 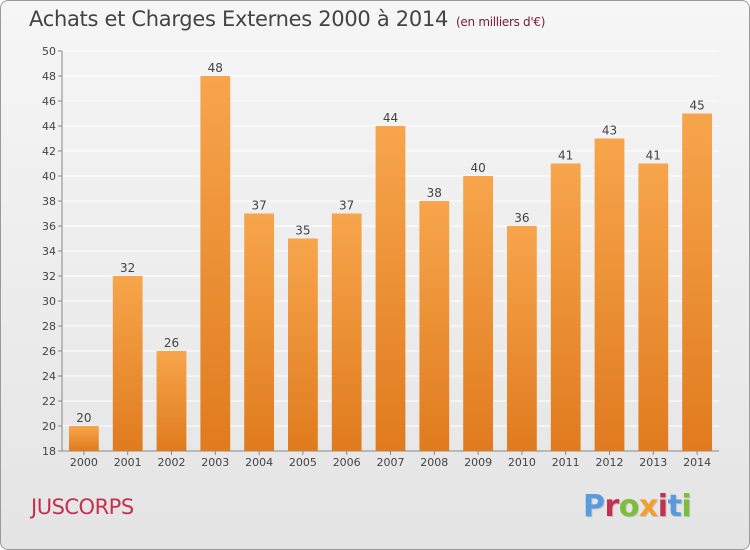 What do you see at coordinates (171, 343) in the screenshot?
I see `data-label-2002: 26` at bounding box center [171, 343].